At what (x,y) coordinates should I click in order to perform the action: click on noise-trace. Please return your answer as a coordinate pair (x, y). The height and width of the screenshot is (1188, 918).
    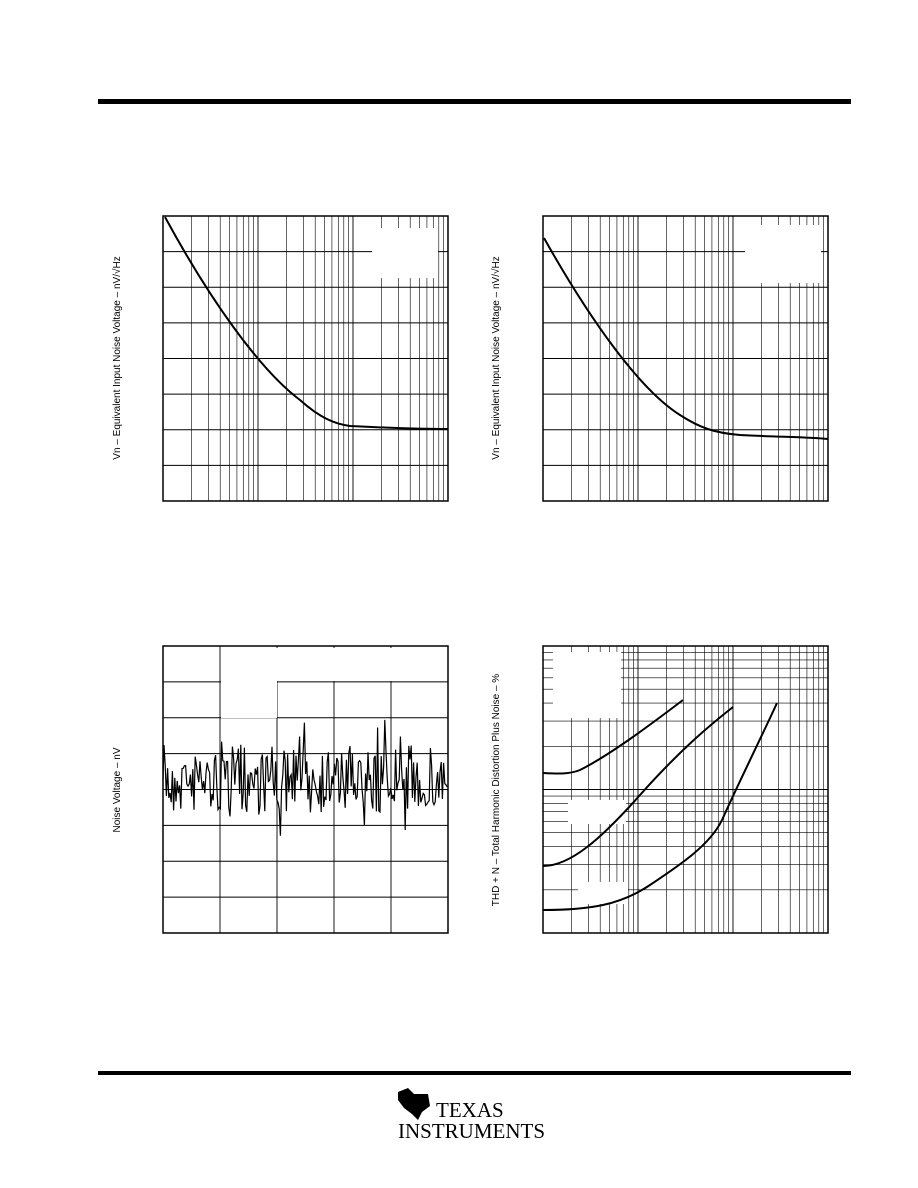
    Looking at the image, I should click on (305, 777).